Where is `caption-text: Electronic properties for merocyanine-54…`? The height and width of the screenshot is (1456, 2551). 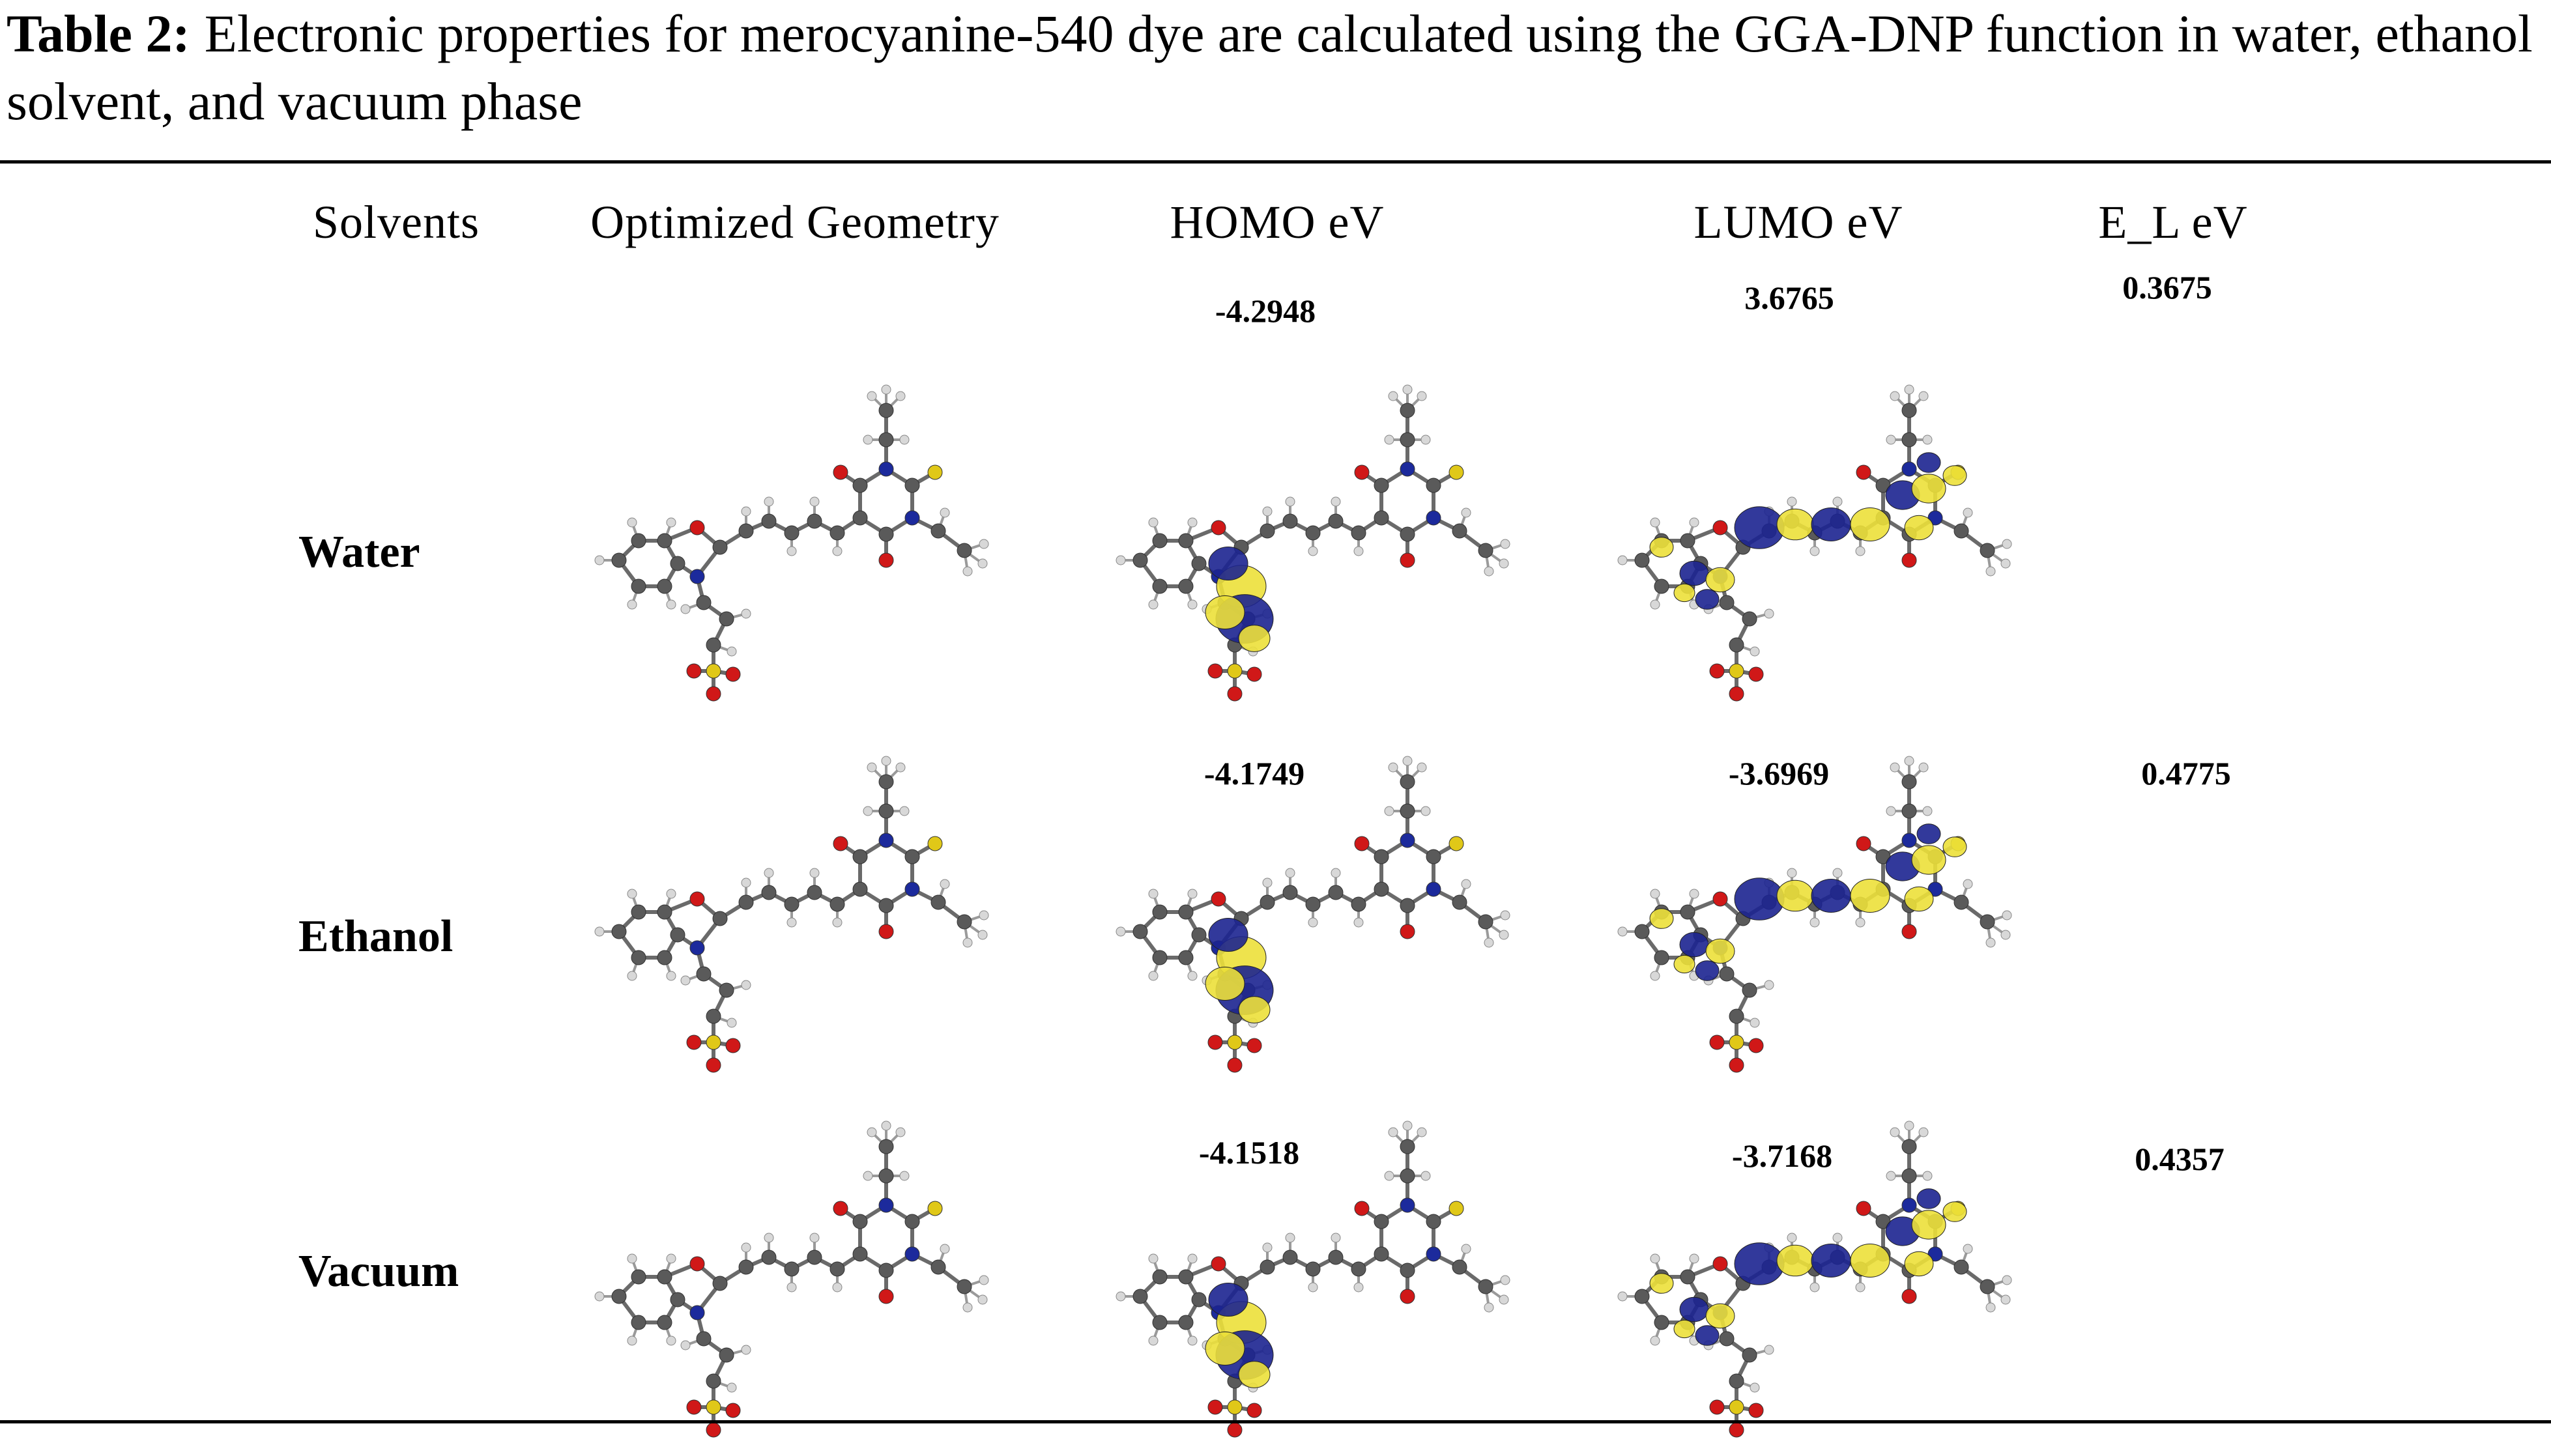 caption-text: Electronic properties for merocyanine-54… is located at coordinates (1270, 67).